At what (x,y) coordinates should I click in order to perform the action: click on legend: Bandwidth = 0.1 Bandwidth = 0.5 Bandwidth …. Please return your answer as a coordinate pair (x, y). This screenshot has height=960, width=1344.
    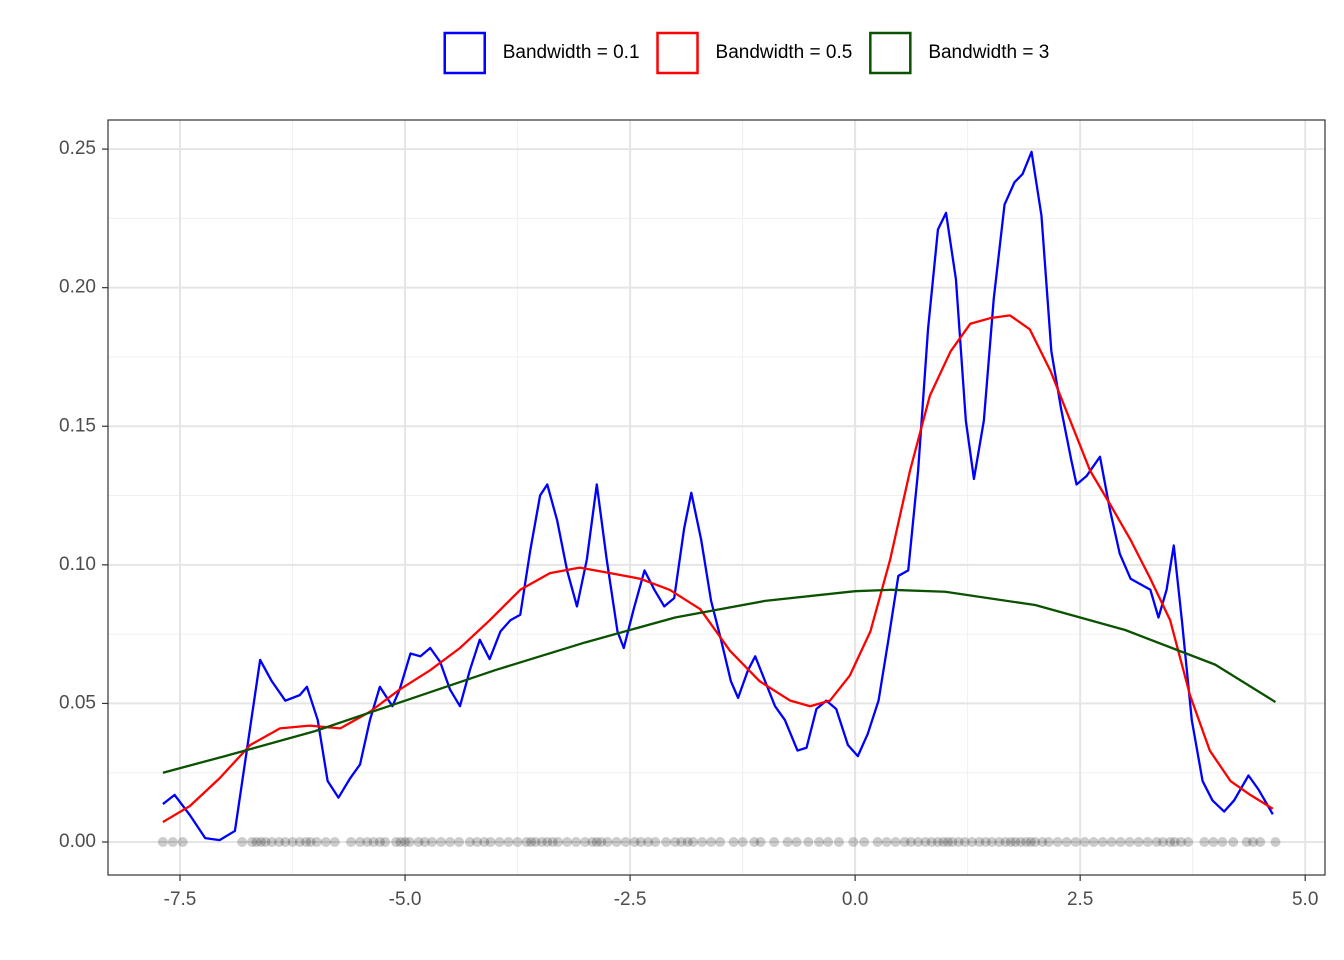
    Looking at the image, I should click on (746, 53).